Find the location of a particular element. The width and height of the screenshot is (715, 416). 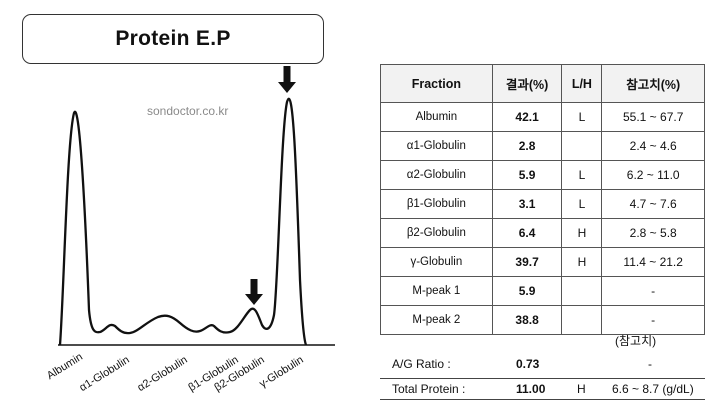

header-lh: L/H is located at coordinates (582, 83).